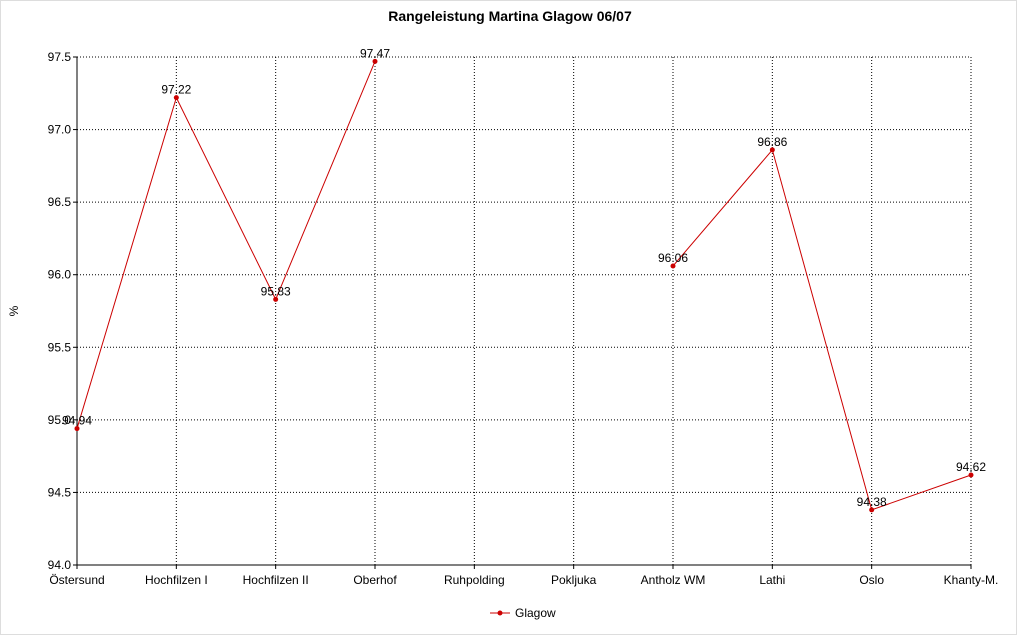  What do you see at coordinates (871, 580) in the screenshot?
I see `x-tick-label: Oslo` at bounding box center [871, 580].